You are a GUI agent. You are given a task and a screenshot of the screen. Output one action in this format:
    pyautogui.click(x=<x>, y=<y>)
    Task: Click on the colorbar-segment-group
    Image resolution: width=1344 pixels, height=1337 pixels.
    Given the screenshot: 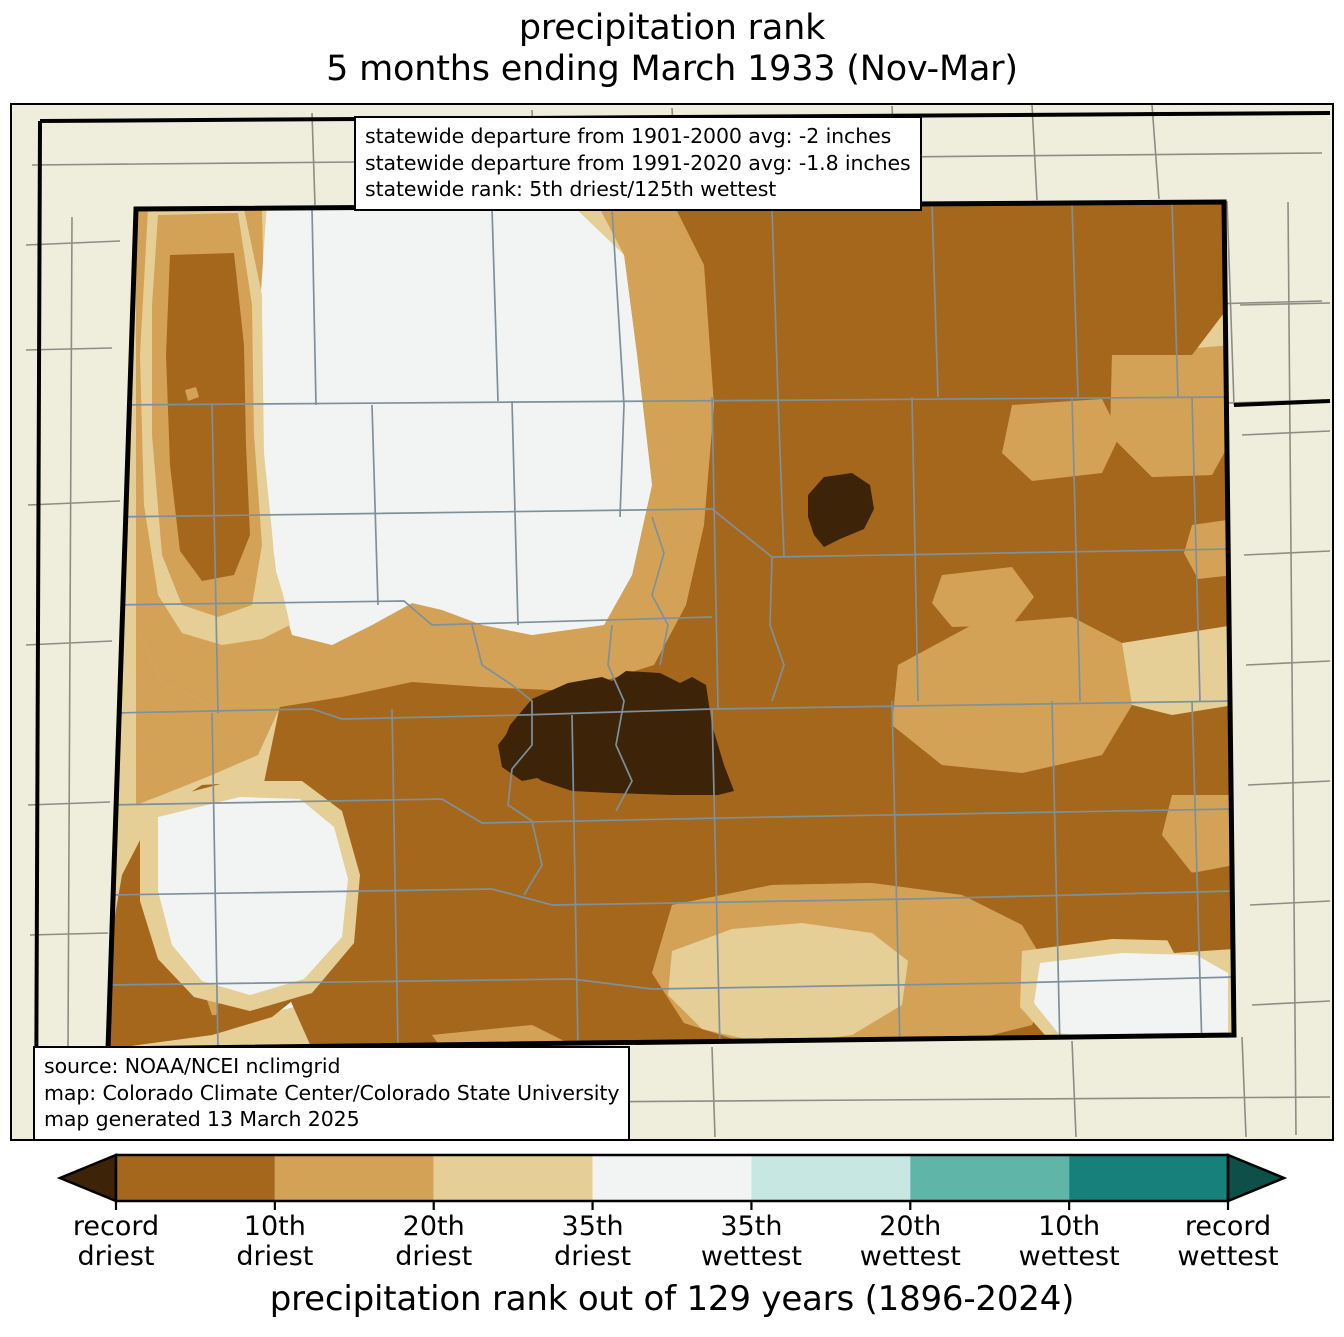 What is the action you would take?
    pyautogui.click(x=672, y=1178)
    